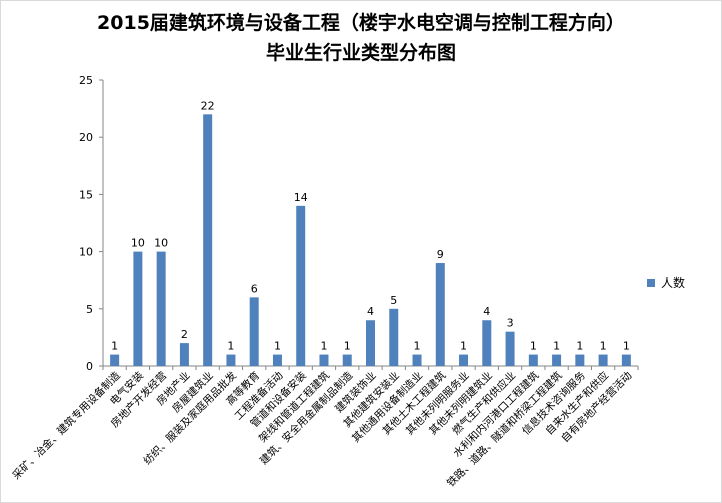  I want to click on bar-value-label: 2, so click(184, 334).